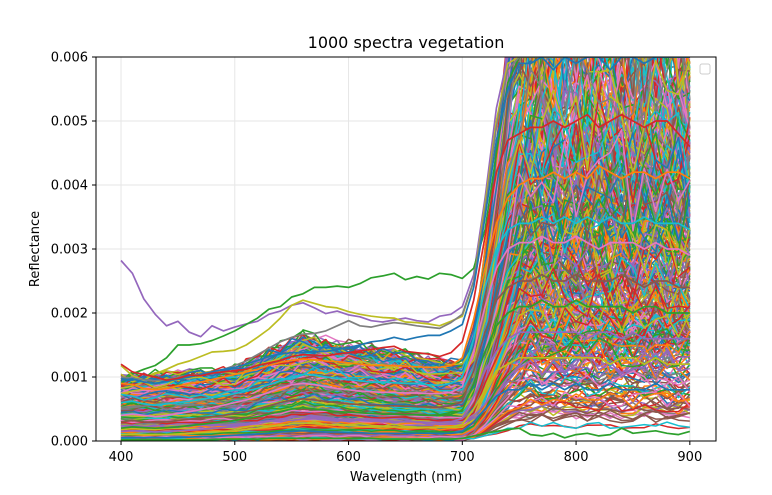  I want to click on x-tick-label: 400, so click(121, 457).